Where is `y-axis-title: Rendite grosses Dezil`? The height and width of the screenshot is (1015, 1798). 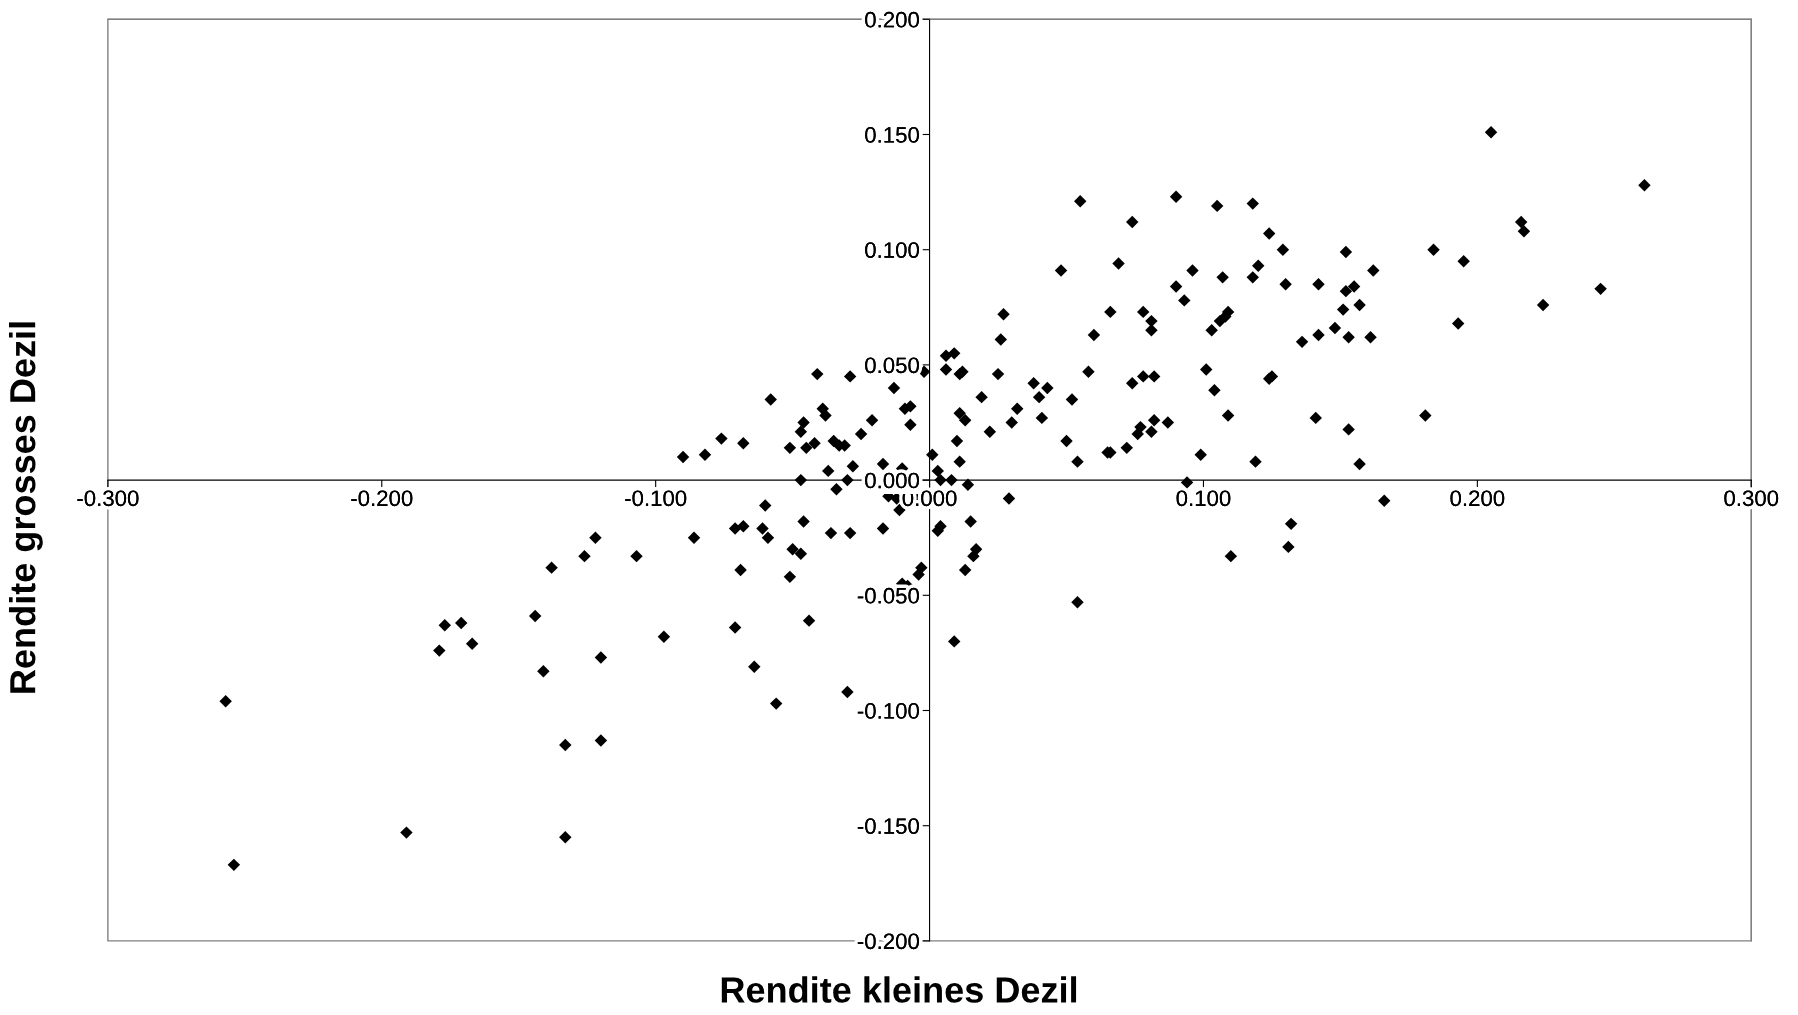 y-axis-title: Rendite grosses Dezil is located at coordinates (25, 507).